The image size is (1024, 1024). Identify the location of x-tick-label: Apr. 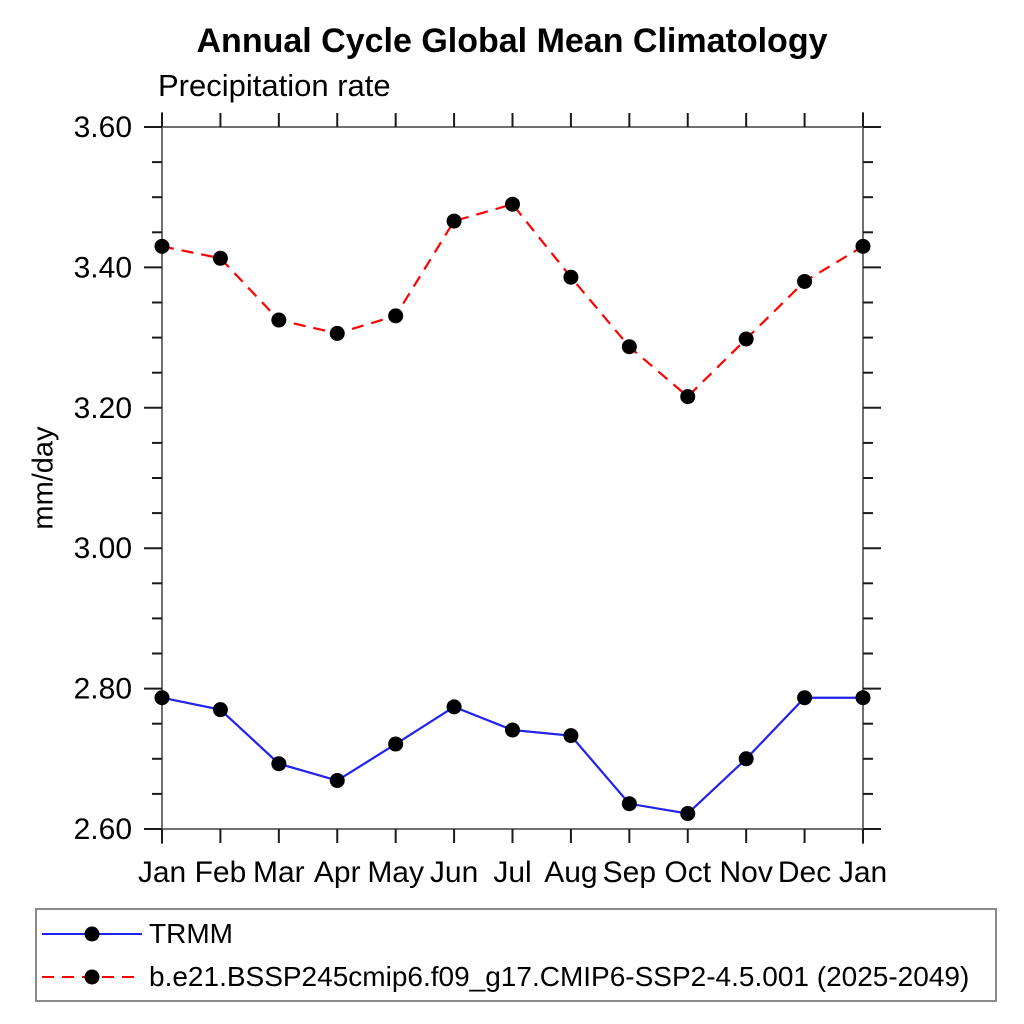
(337, 872).